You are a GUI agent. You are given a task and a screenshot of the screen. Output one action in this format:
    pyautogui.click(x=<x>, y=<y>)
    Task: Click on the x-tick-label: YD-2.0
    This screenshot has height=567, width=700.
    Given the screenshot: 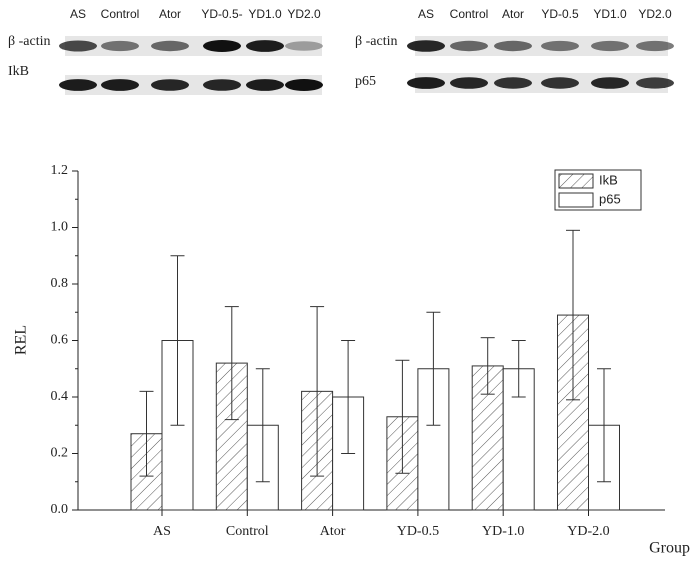 What is the action you would take?
    pyautogui.click(x=588, y=531)
    